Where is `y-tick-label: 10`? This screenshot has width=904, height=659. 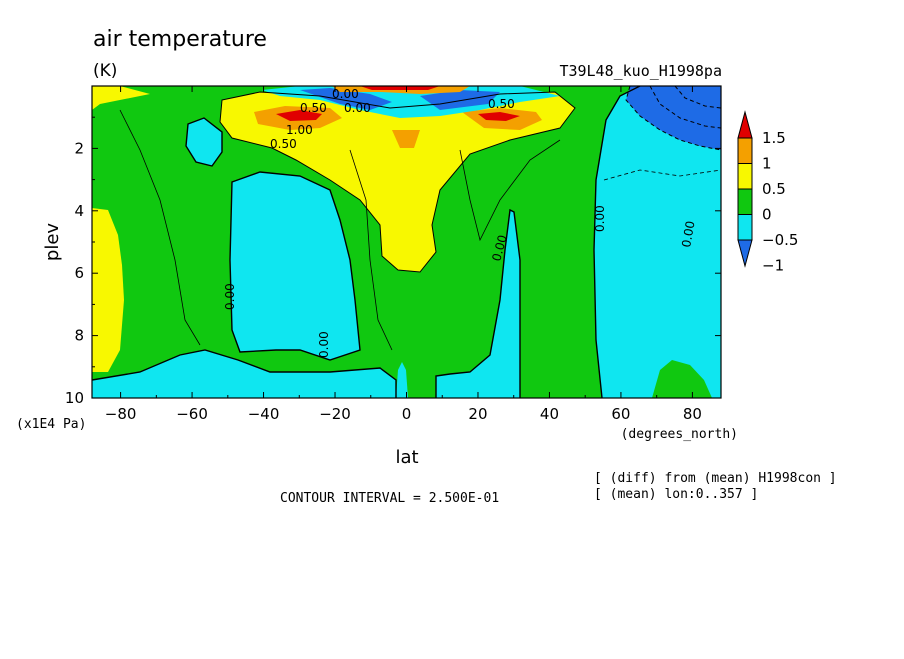 y-tick-label: 10 is located at coordinates (74, 398).